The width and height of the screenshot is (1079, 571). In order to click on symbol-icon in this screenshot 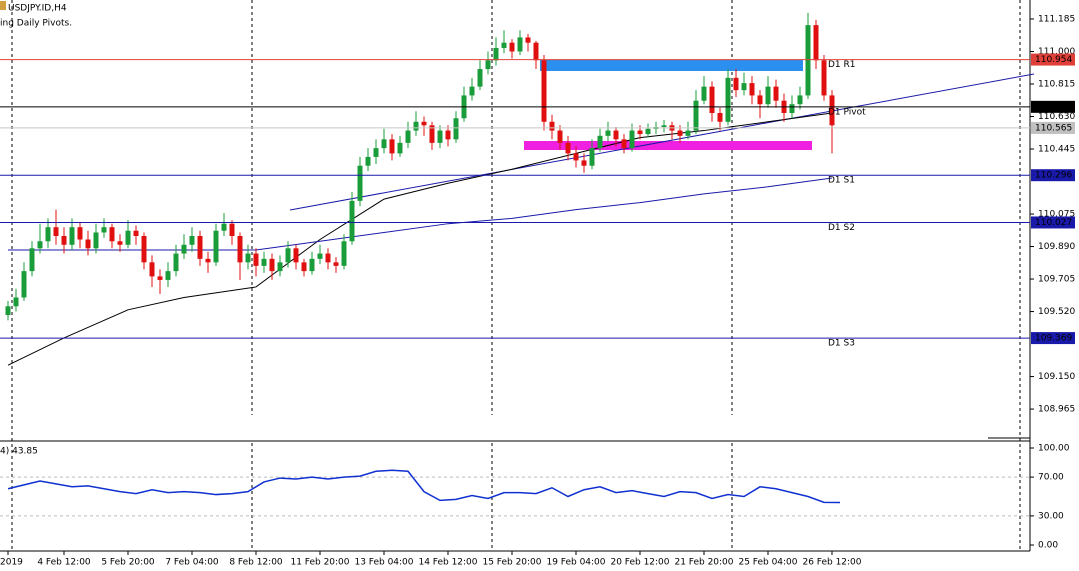, I will do `click(3, 5)`.